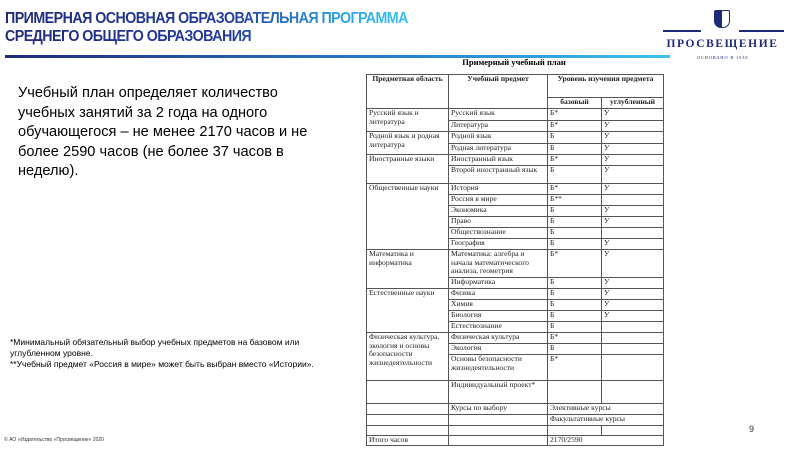  What do you see at coordinates (722, 57) in the screenshot?
I see `logo-subtitle: ОСНОВАНО В 1930` at bounding box center [722, 57].